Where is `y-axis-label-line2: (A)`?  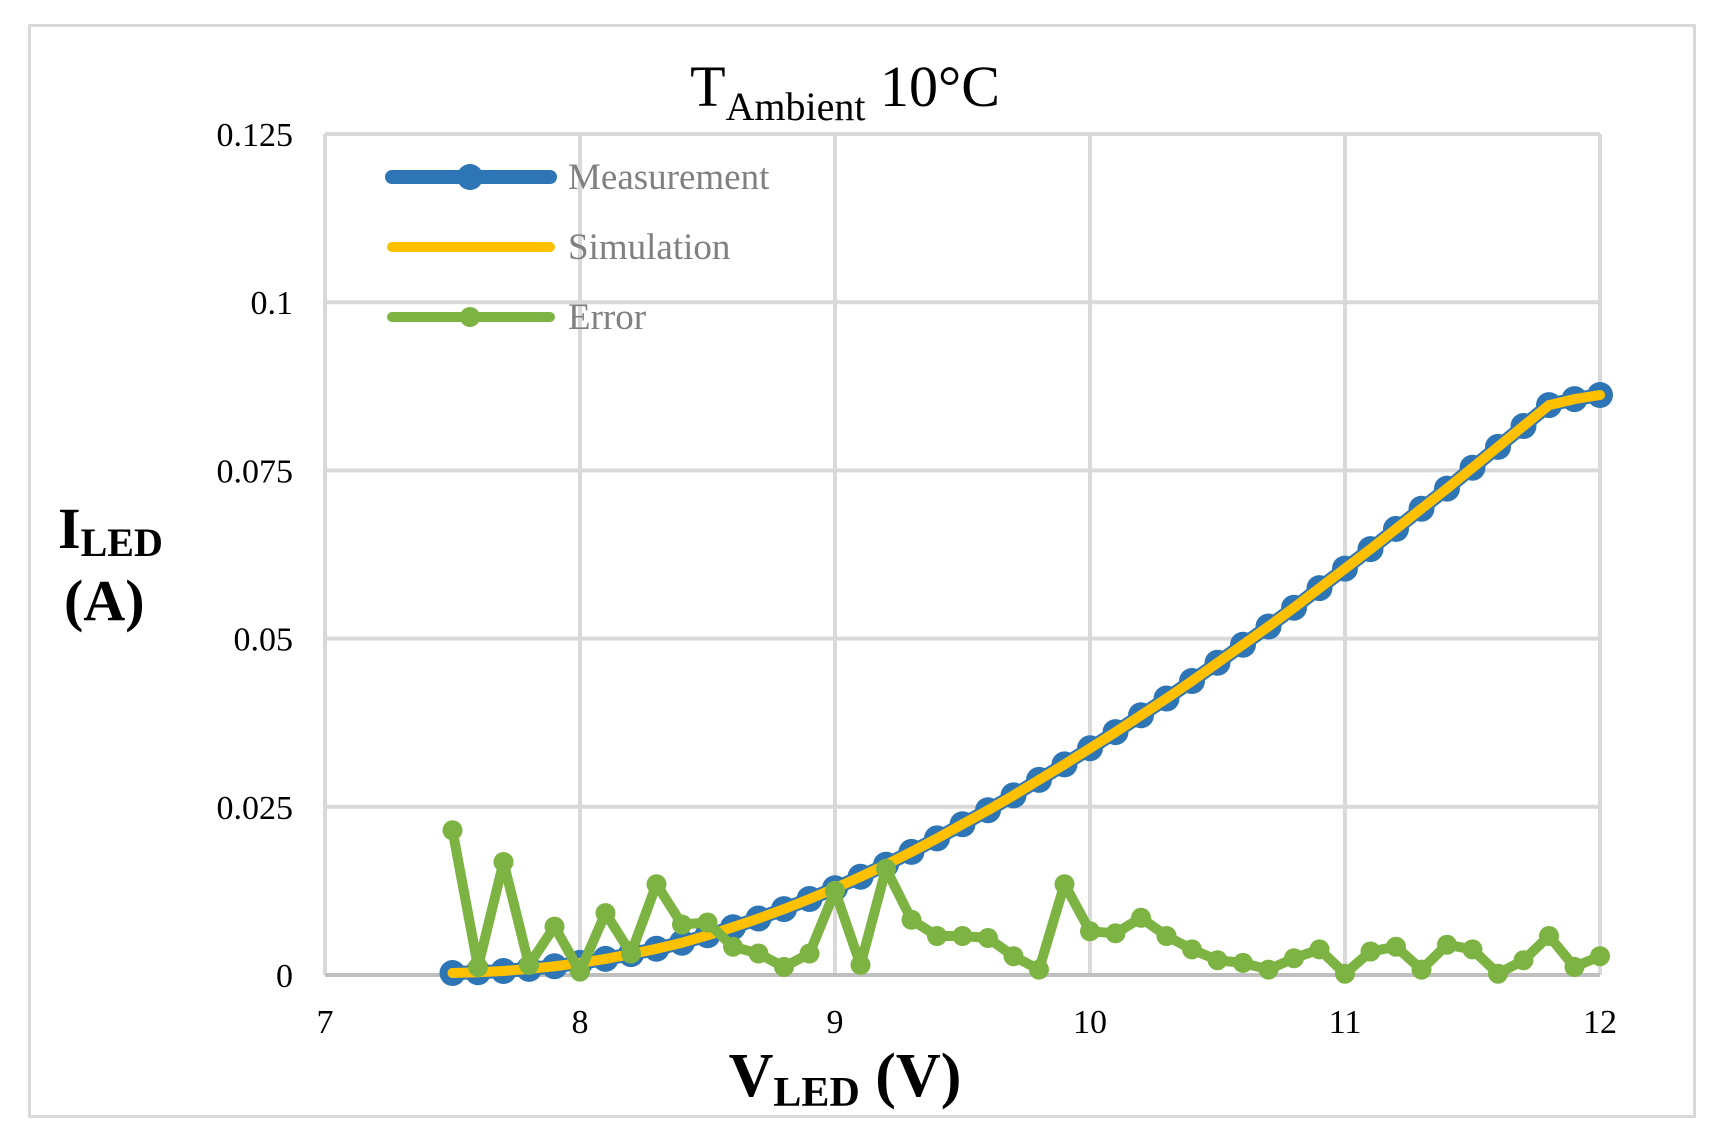 y-axis-label-line2: (A) is located at coordinates (104, 600).